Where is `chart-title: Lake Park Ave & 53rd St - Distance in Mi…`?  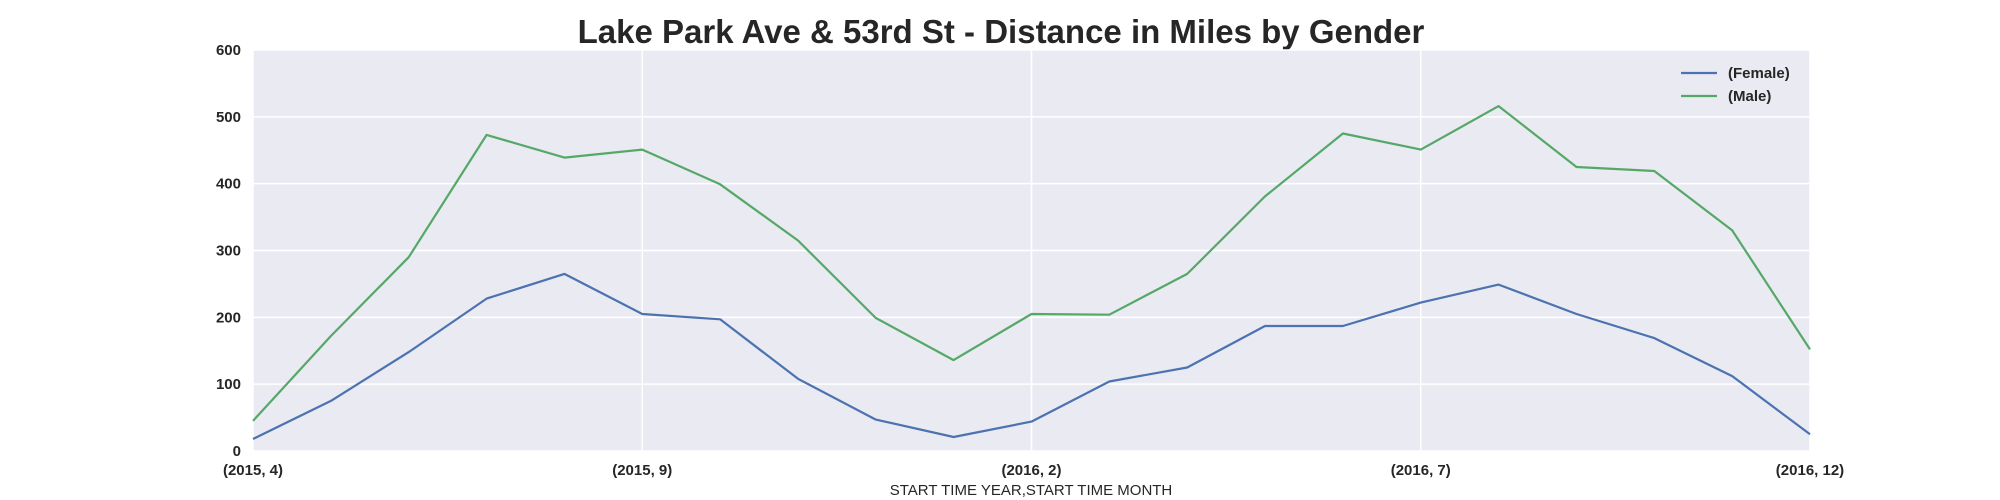 chart-title: Lake Park Ave & 53rd St - Distance in Mi… is located at coordinates (1001, 31).